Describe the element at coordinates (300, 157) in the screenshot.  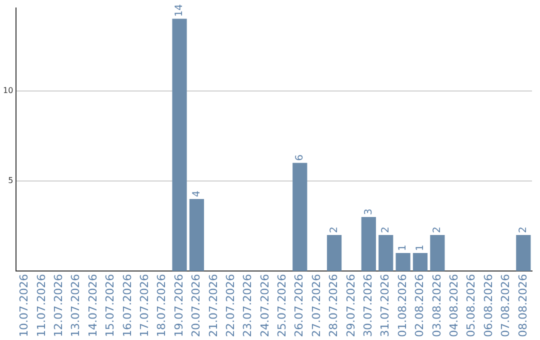
I see `data-label: 6` at that location.